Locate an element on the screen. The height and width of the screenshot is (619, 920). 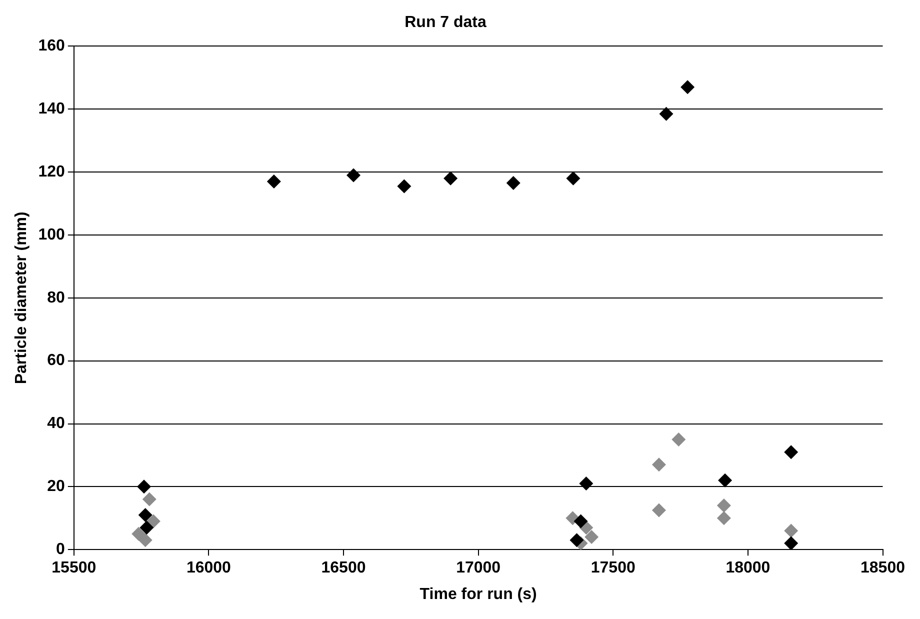
x-tick-label: 18500 is located at coordinates (883, 568).